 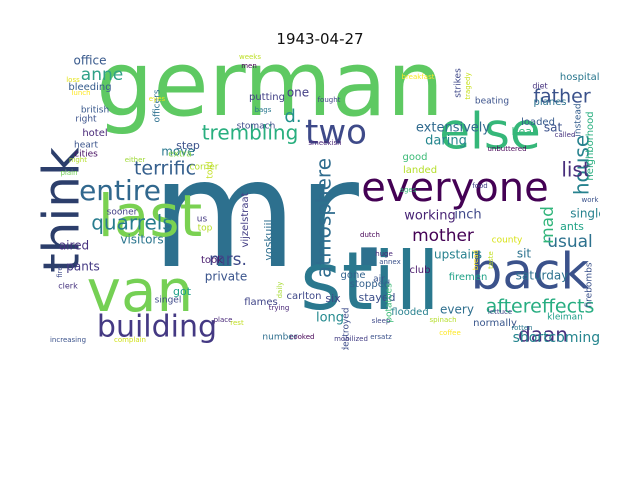 I want to click on cloud-word: move, so click(x=178, y=152).